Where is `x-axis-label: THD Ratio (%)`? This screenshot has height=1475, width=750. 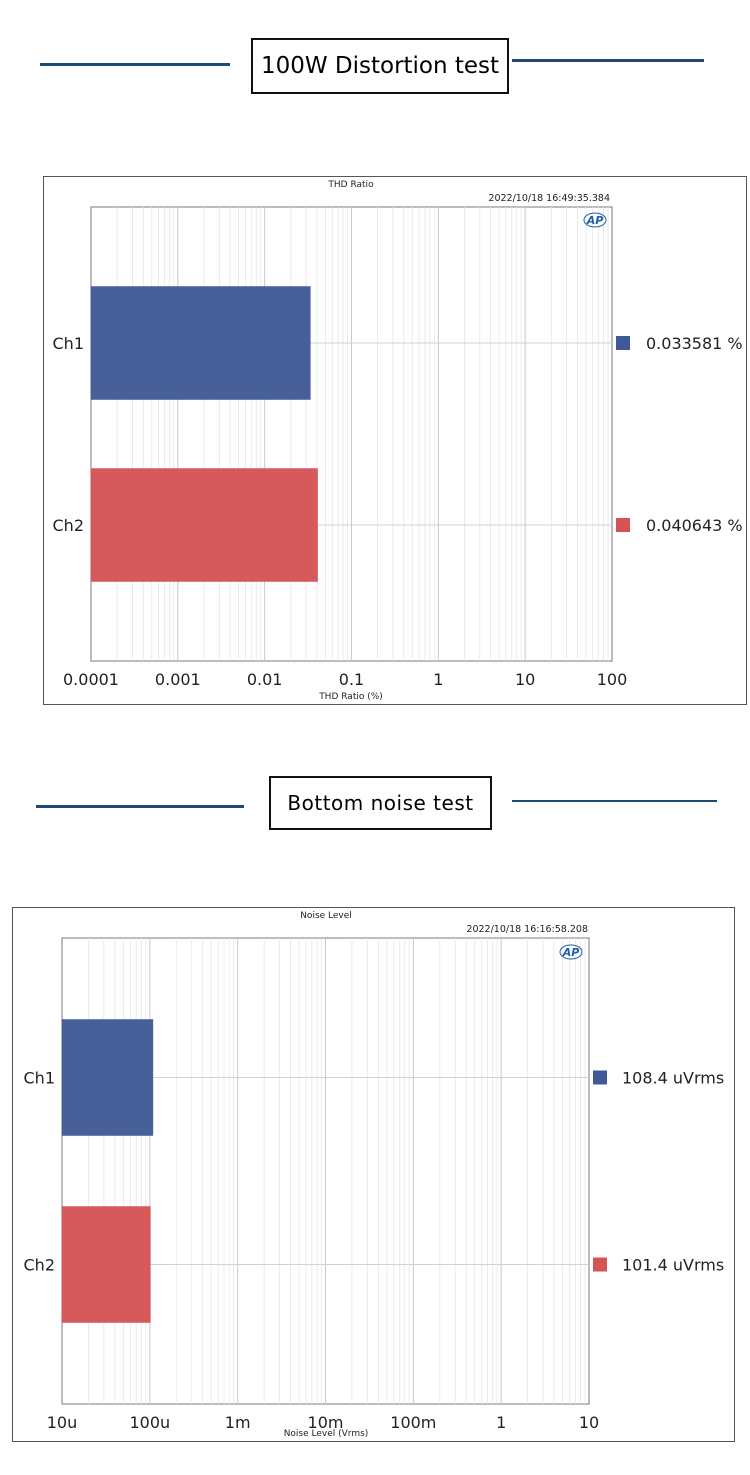 x-axis-label: THD Ratio (%) is located at coordinates (350, 697).